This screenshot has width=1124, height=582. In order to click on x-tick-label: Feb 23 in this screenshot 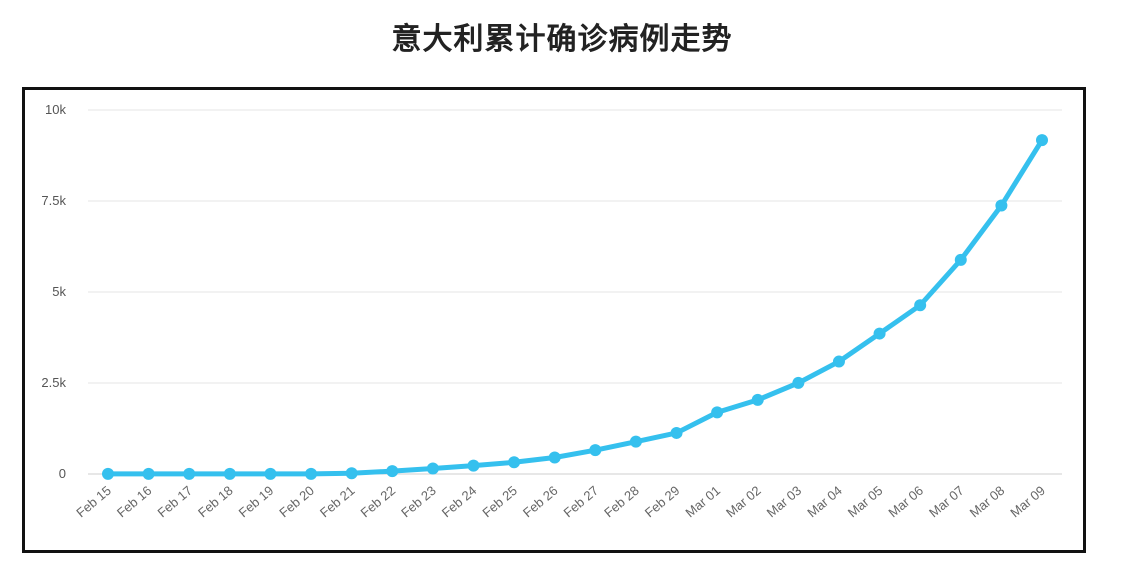, I will do `click(418, 502)`.